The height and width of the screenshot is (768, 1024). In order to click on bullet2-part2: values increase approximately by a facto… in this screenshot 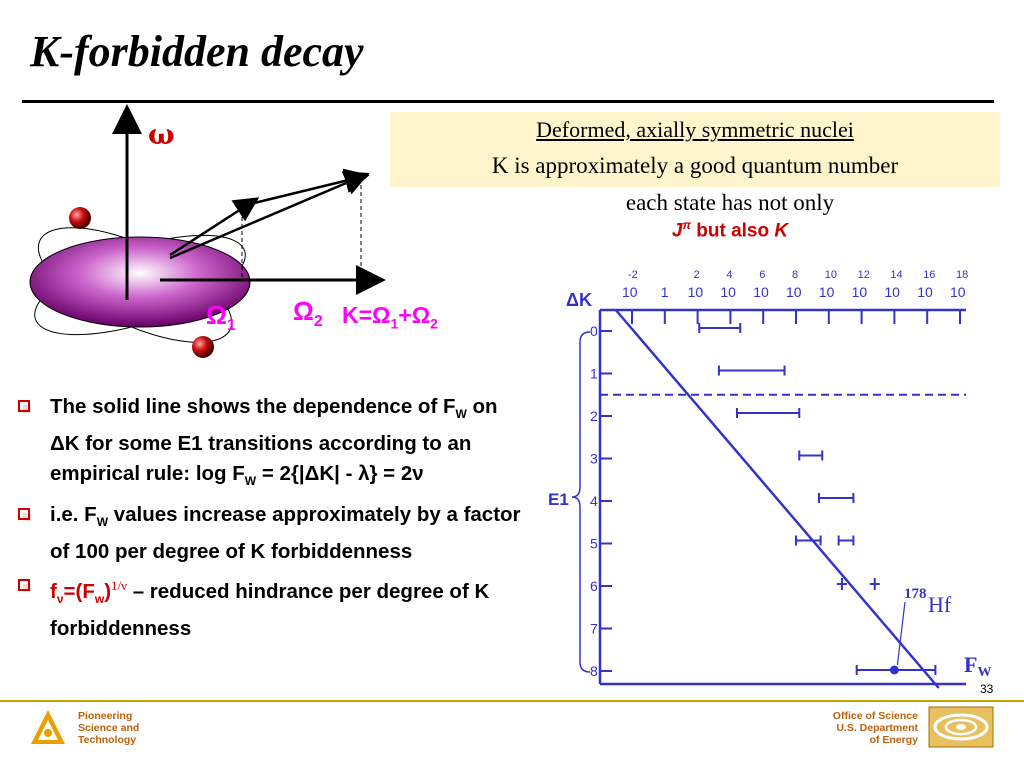, I will do `click(285, 533)`.